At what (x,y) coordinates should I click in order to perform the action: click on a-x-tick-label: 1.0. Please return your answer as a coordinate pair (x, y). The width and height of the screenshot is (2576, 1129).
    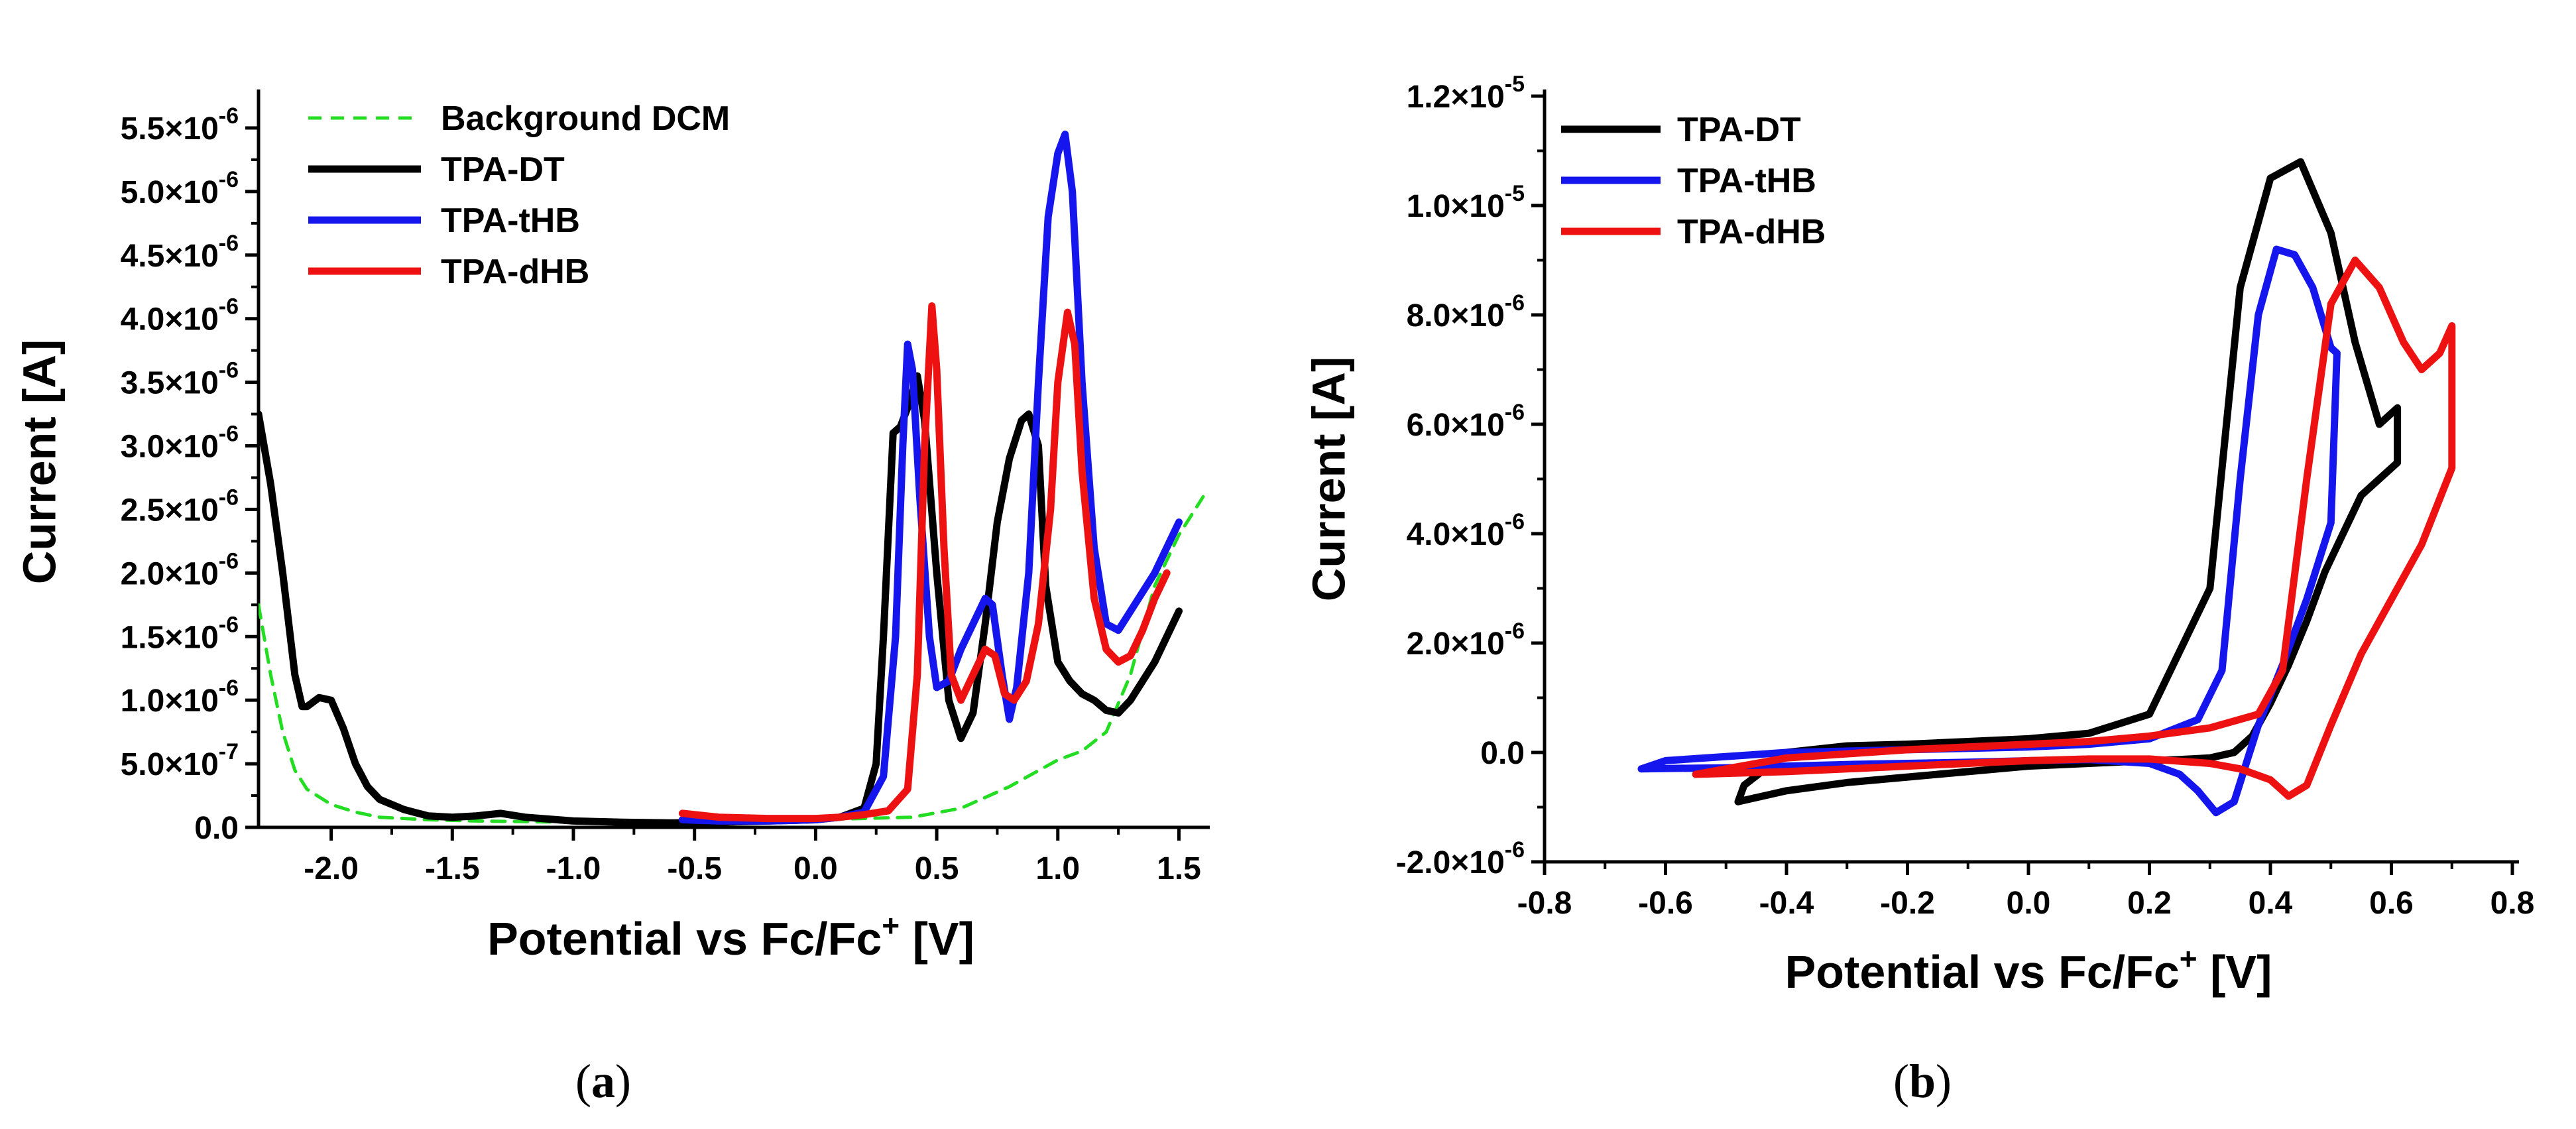
    Looking at the image, I should click on (1057, 869).